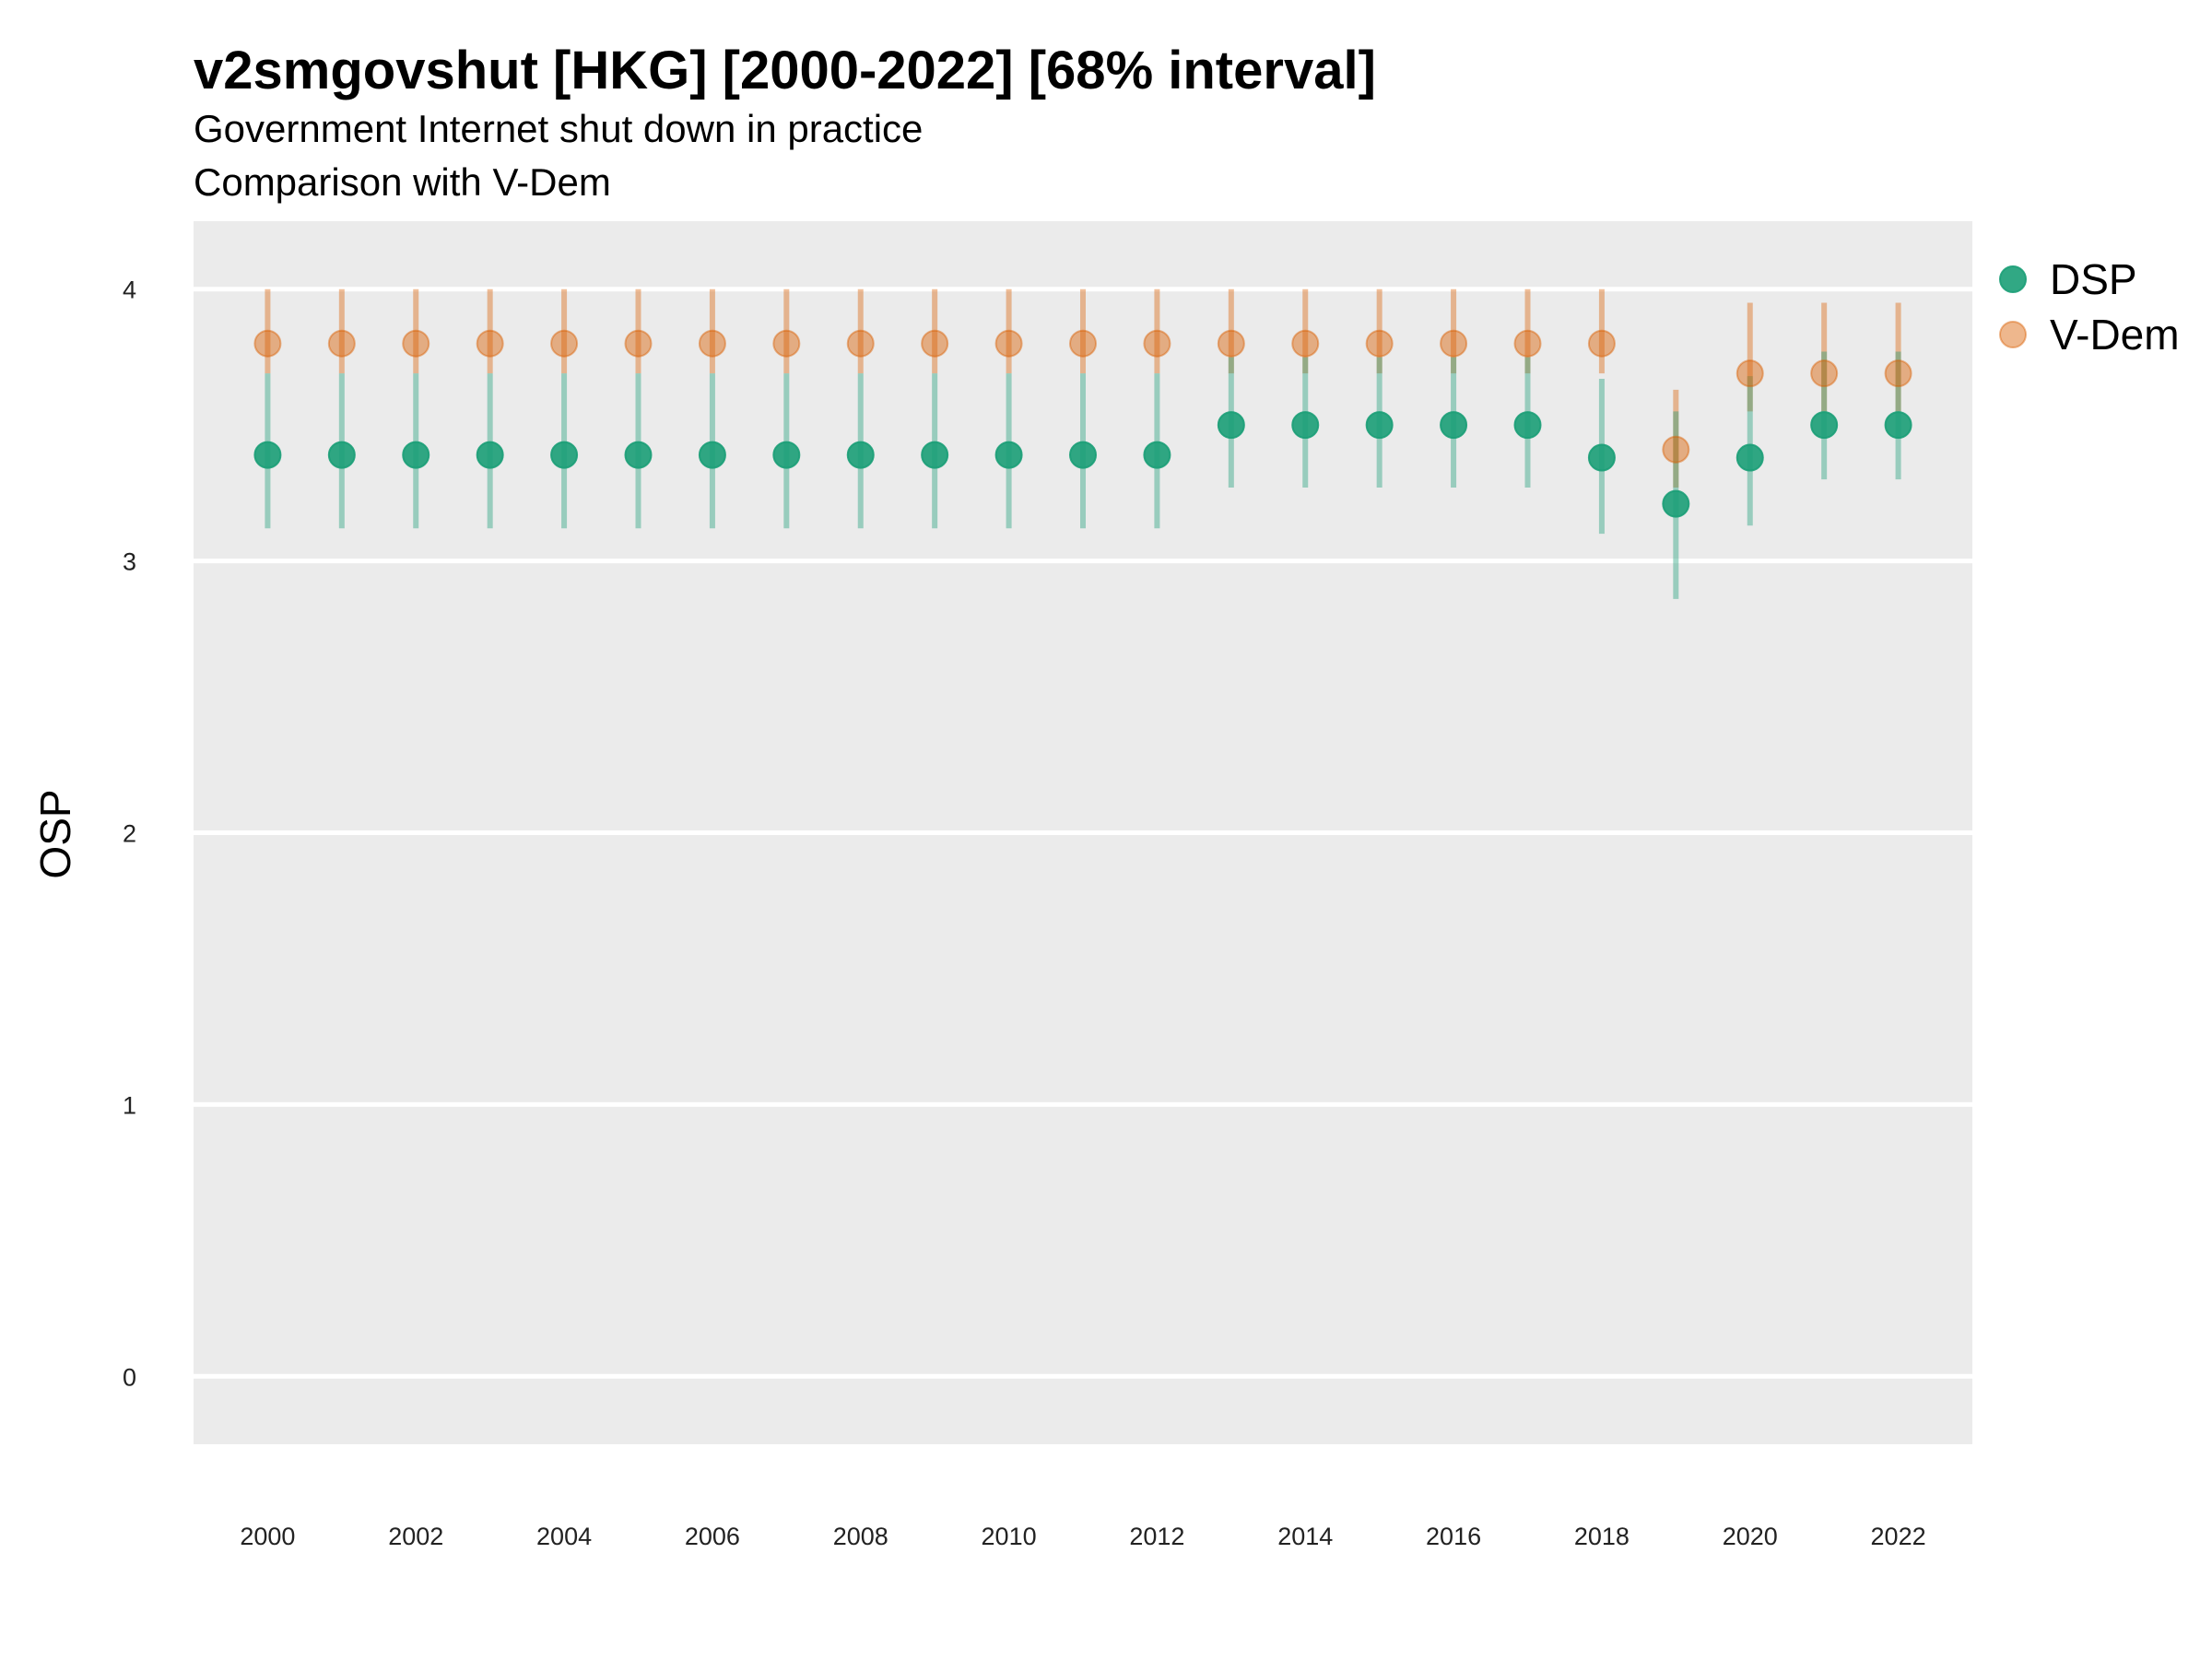 The height and width of the screenshot is (1659, 2212). Describe the element at coordinates (1898, 1536) in the screenshot. I see `x-tick-label: 2022` at that location.